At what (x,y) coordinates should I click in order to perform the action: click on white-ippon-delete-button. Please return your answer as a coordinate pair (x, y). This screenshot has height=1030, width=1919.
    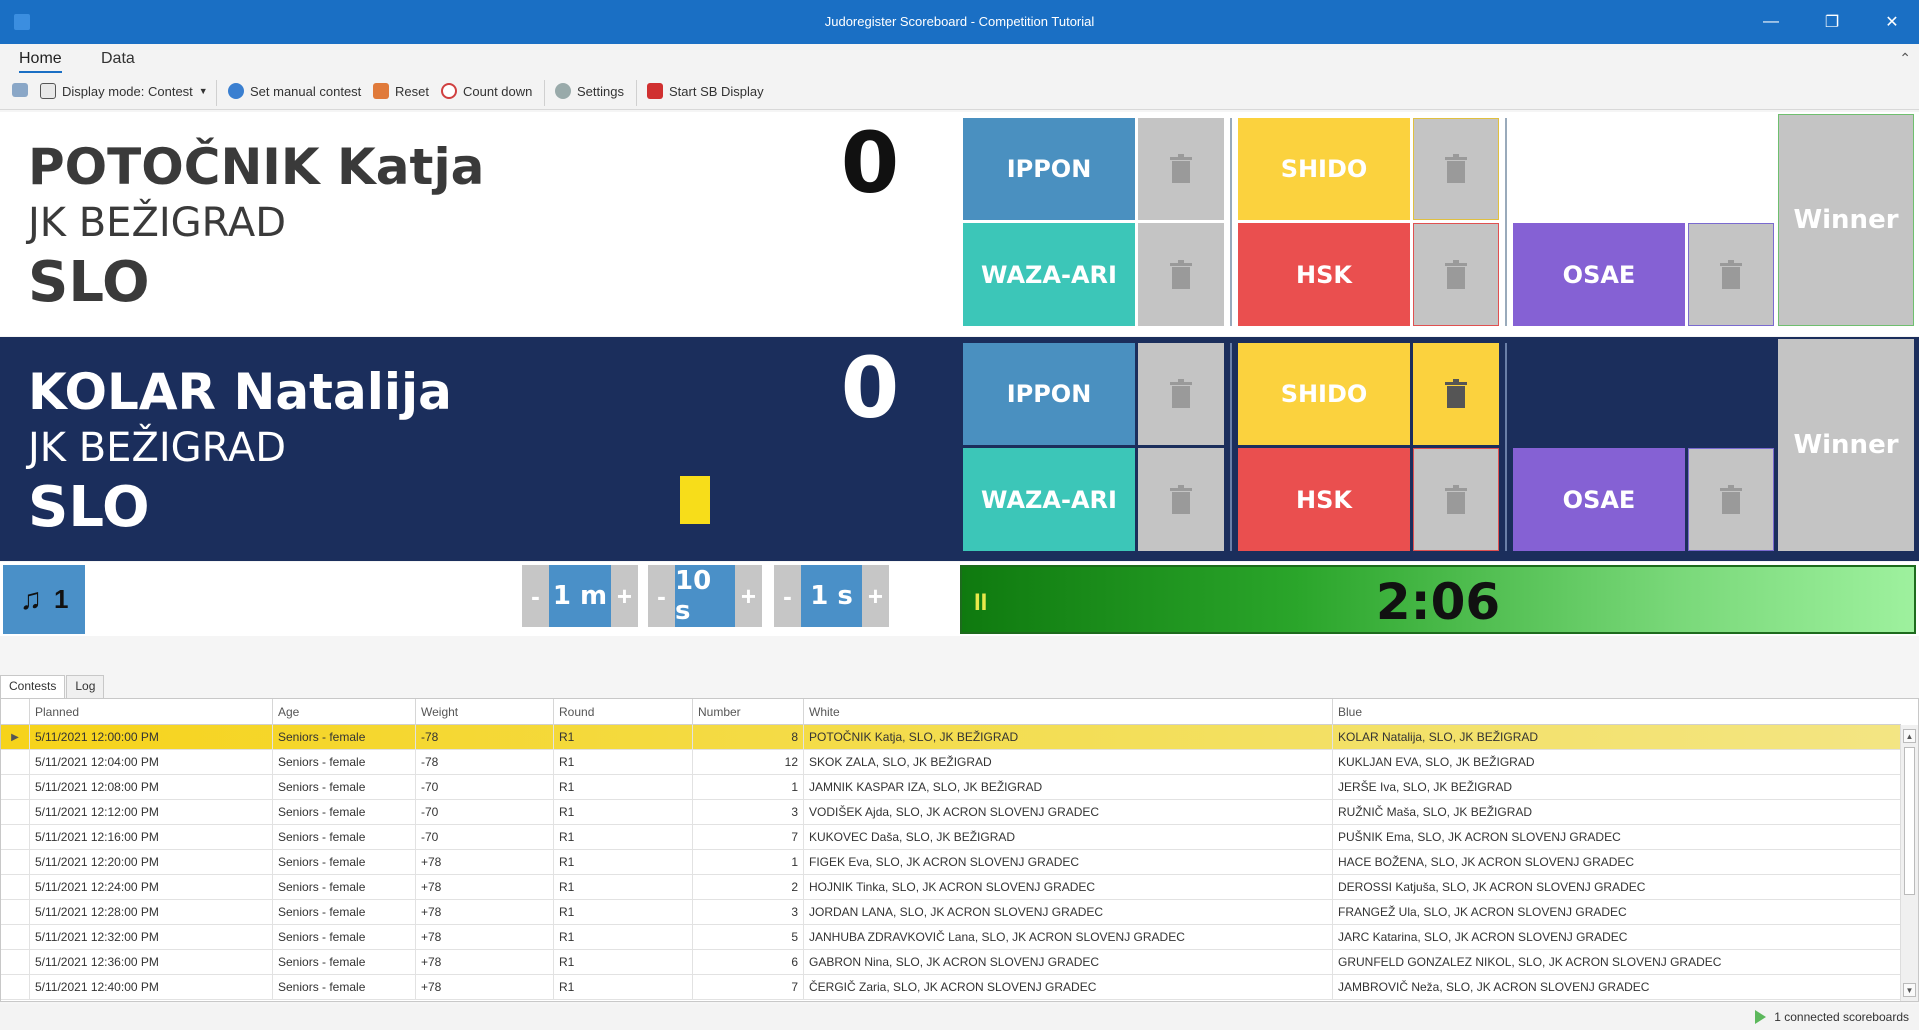
    Looking at the image, I should click on (1181, 169).